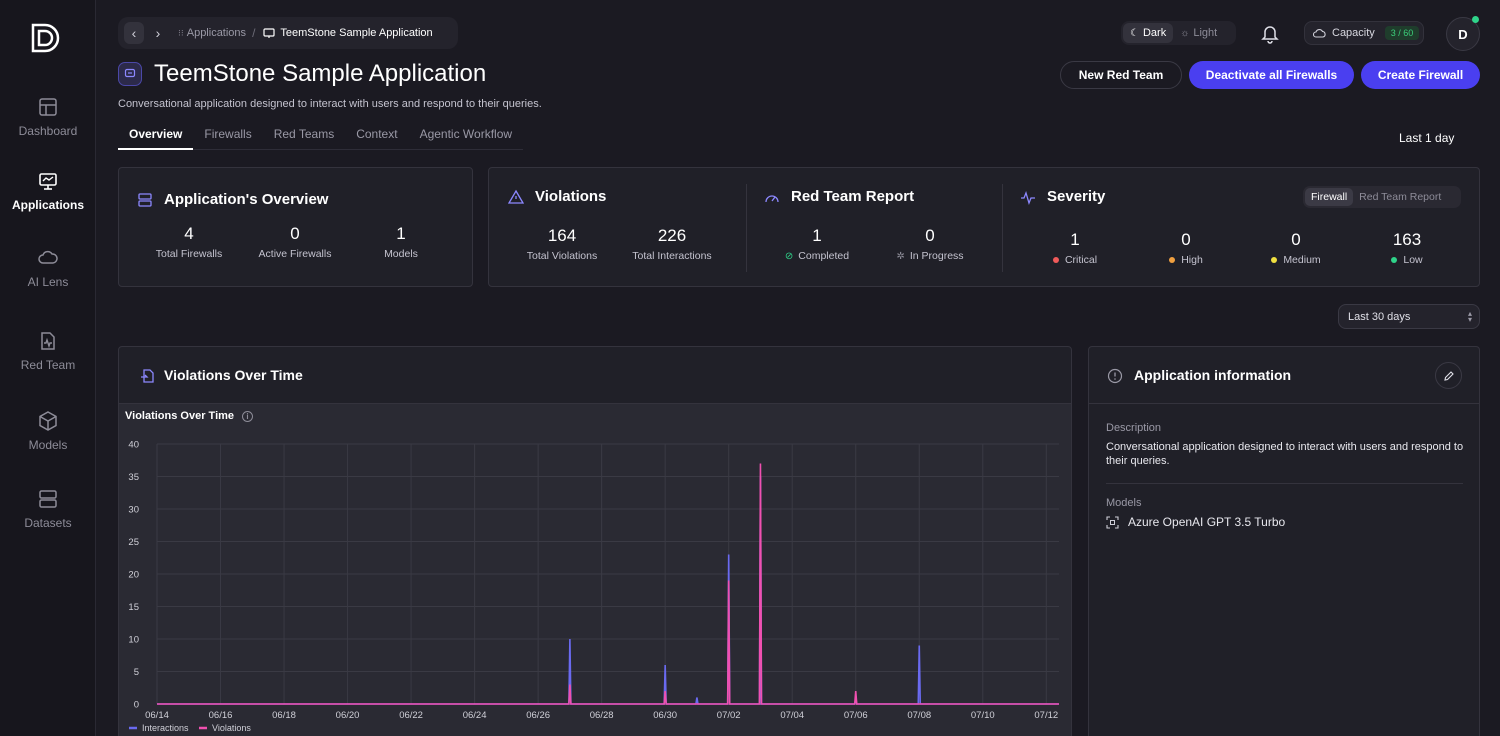  What do you see at coordinates (48, 107) in the screenshot?
I see `dashboard-icon` at bounding box center [48, 107].